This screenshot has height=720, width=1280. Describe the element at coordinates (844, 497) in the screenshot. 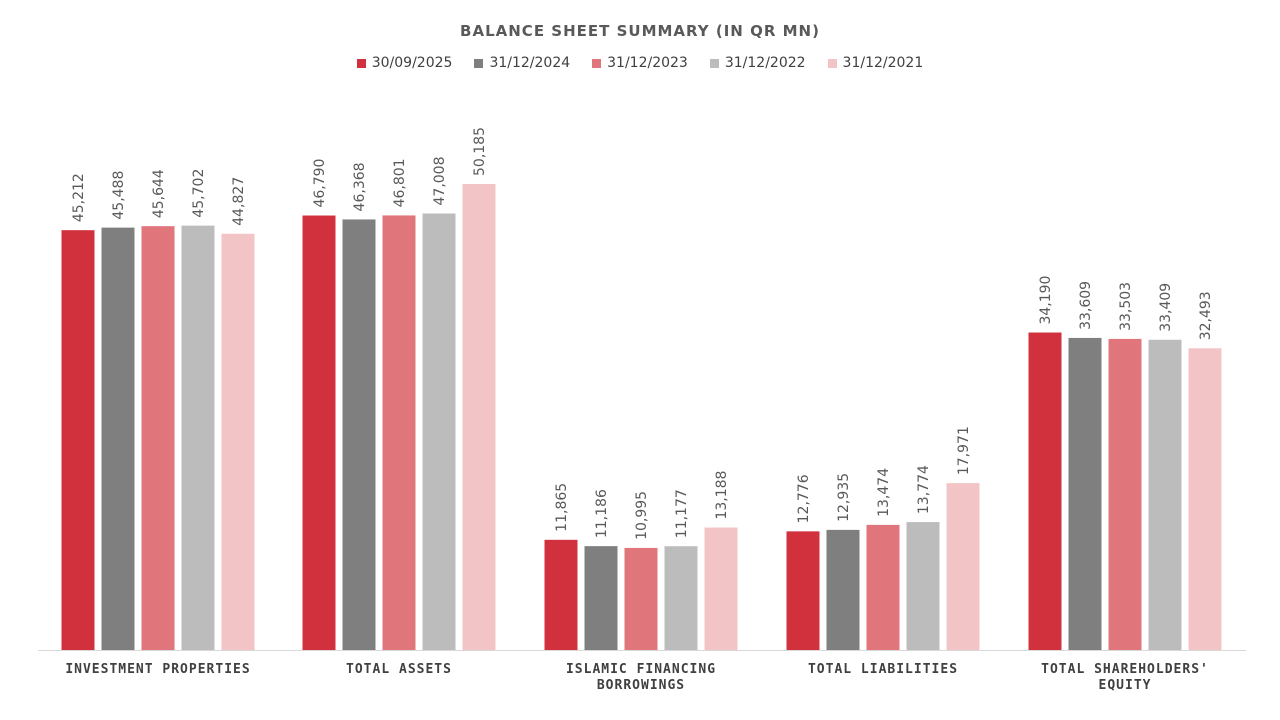

I see `data-label: 12,935` at that location.